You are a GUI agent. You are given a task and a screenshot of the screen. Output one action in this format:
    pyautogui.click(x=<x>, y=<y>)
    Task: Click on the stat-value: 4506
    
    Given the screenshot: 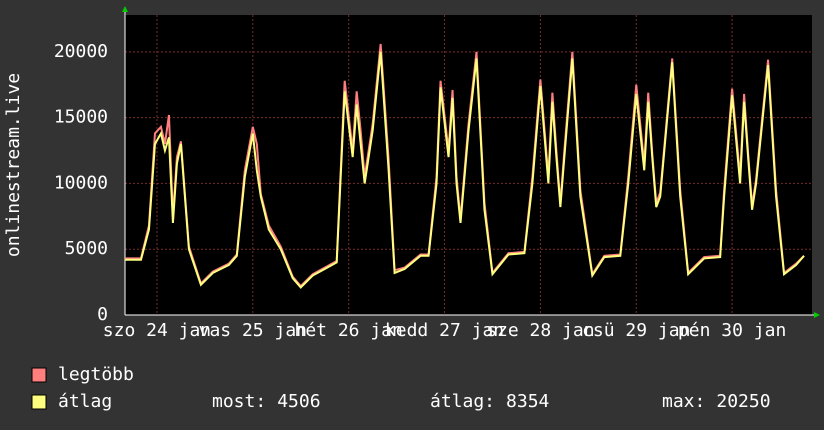 What is the action you would take?
    pyautogui.click(x=298, y=401)
    